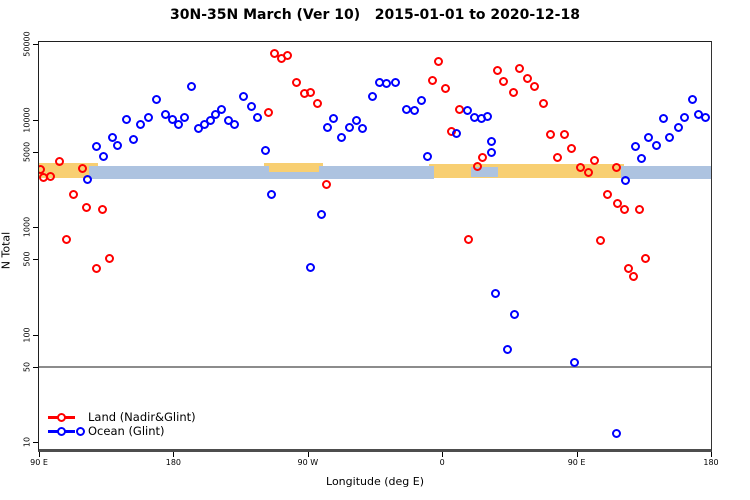  I want to click on x-axis-tick-label: 90 E, so click(576, 462).